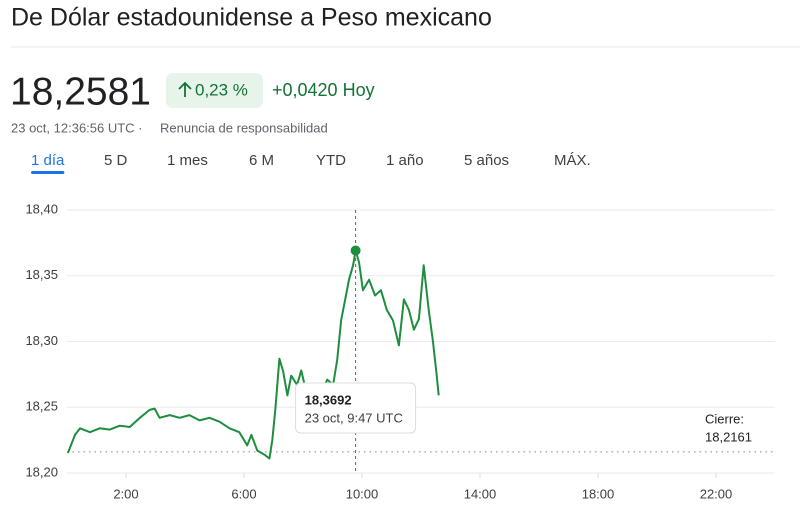 The width and height of the screenshot is (800, 518). I want to click on range-tab: YTD, so click(331, 160).